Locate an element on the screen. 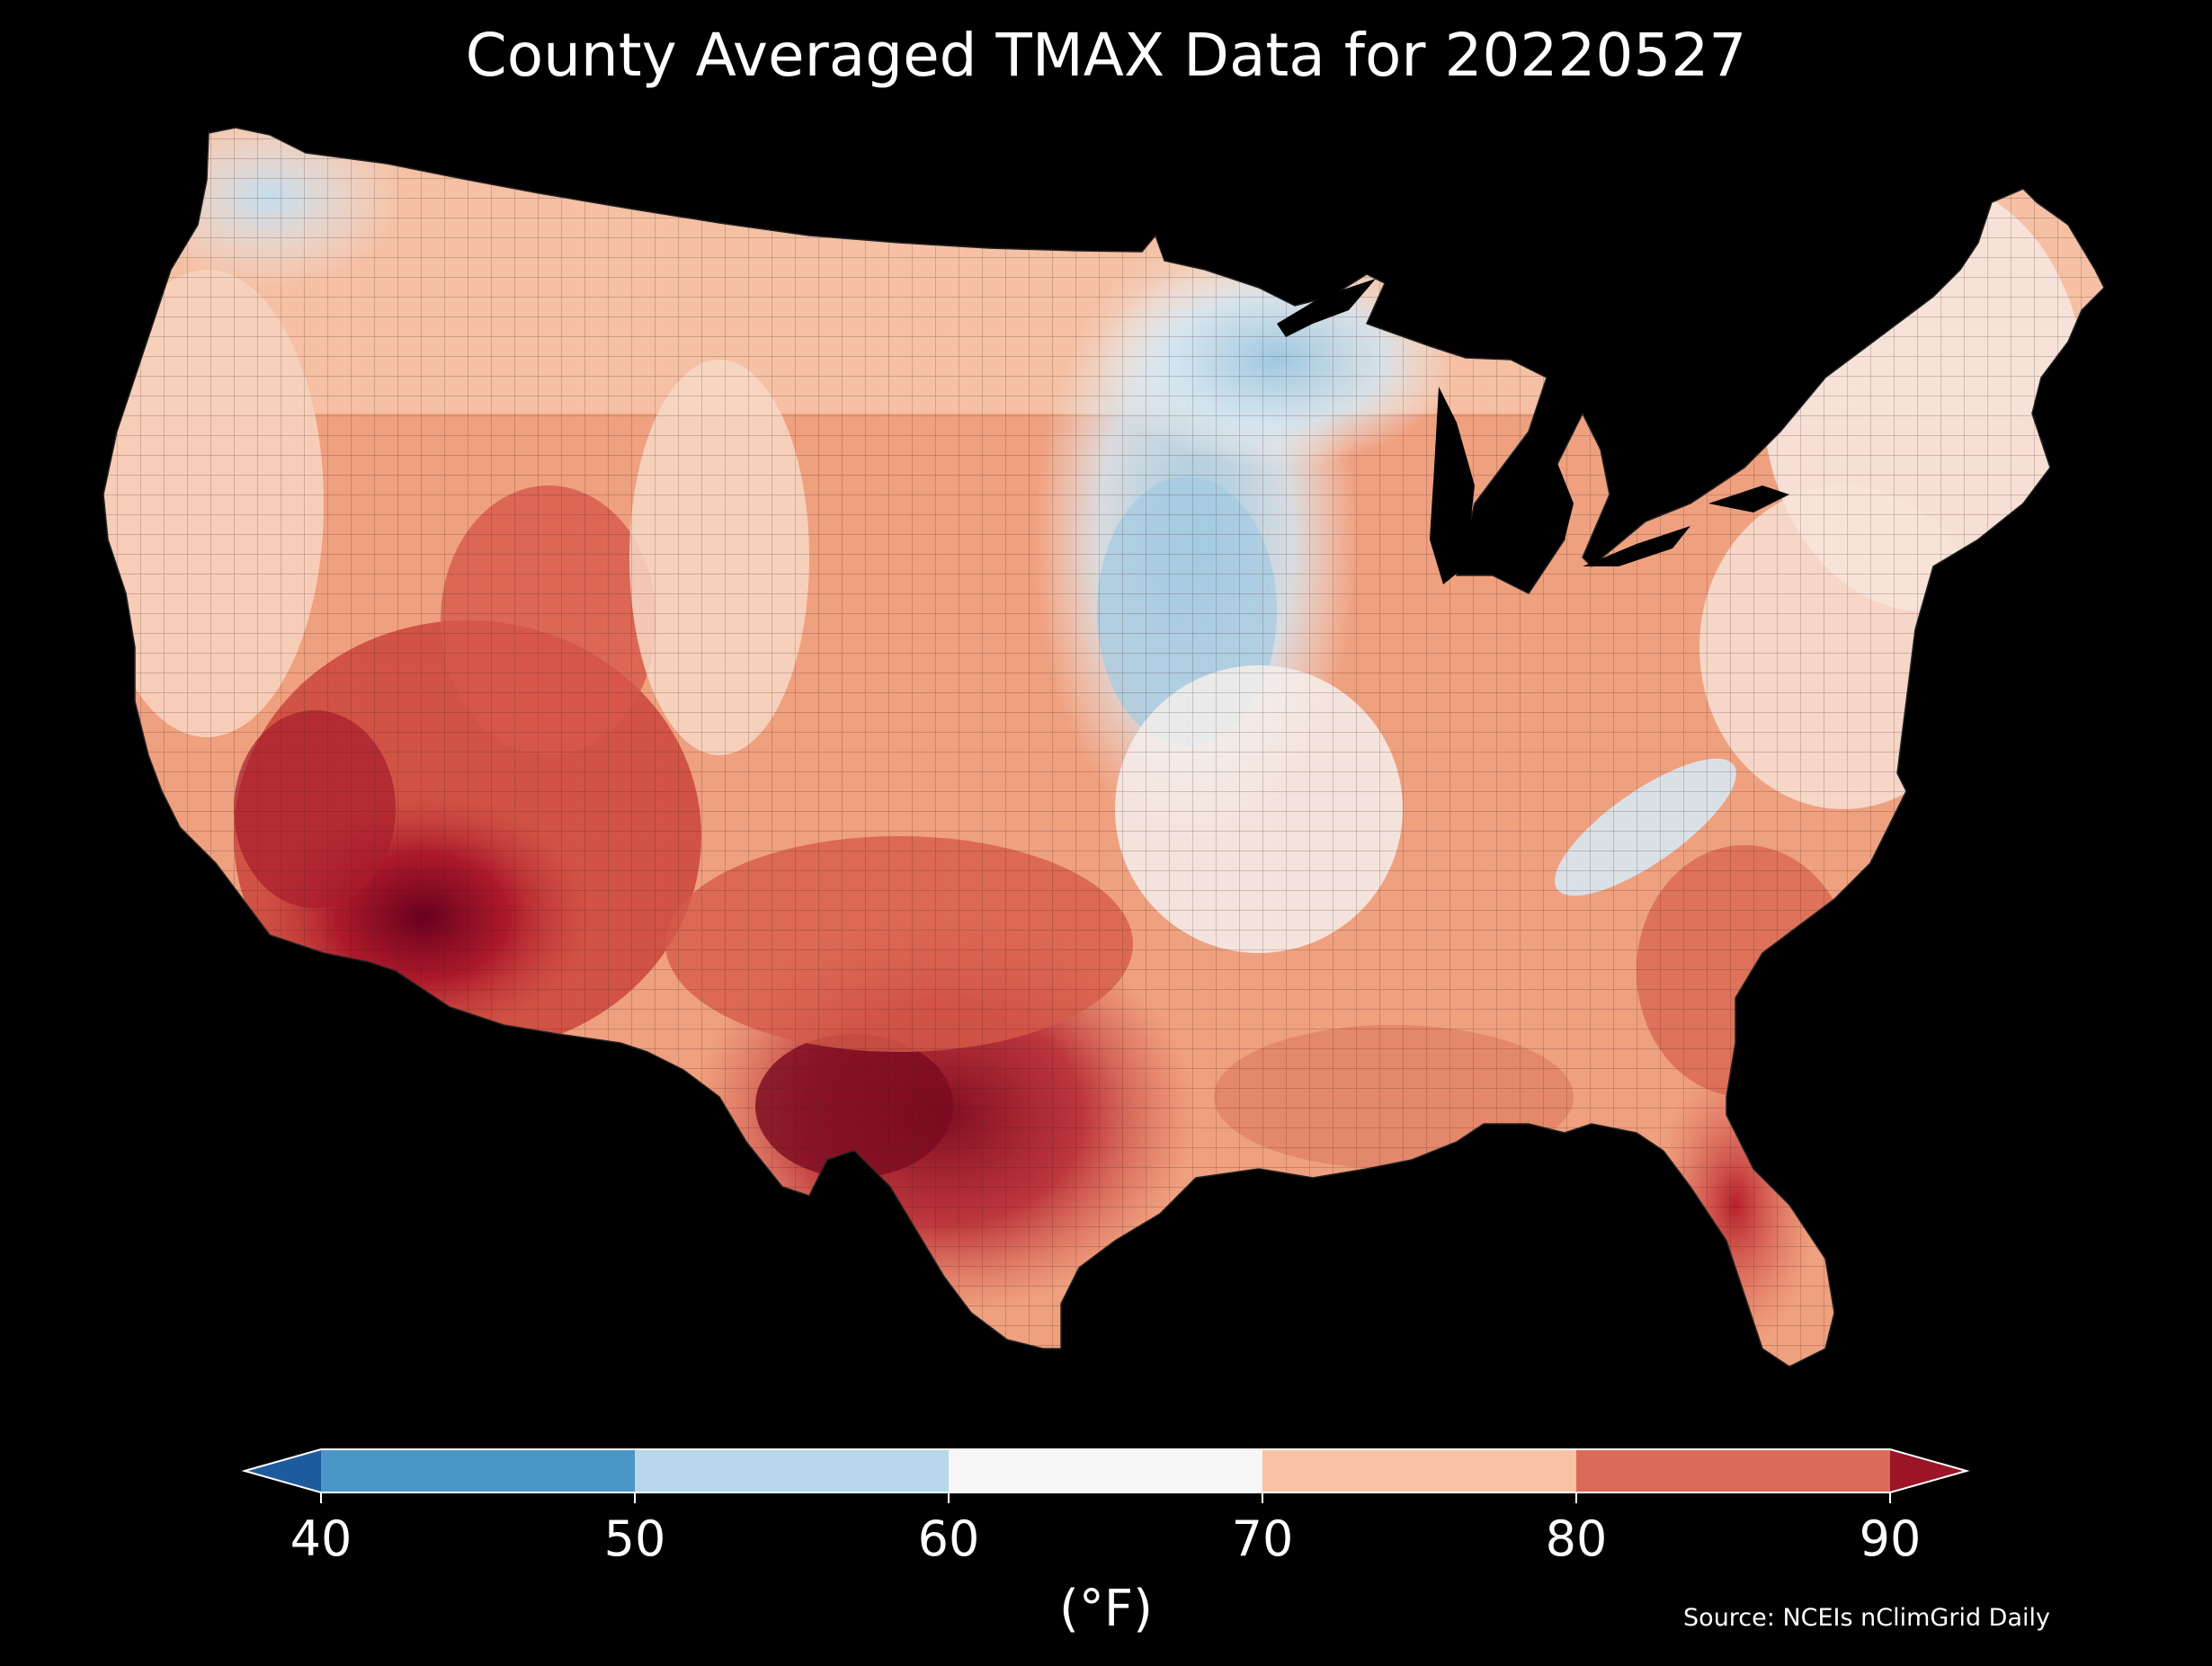 The width and height of the screenshot is (2212, 1666). colorbar-tick-label: 90 is located at coordinates (1890, 1538).